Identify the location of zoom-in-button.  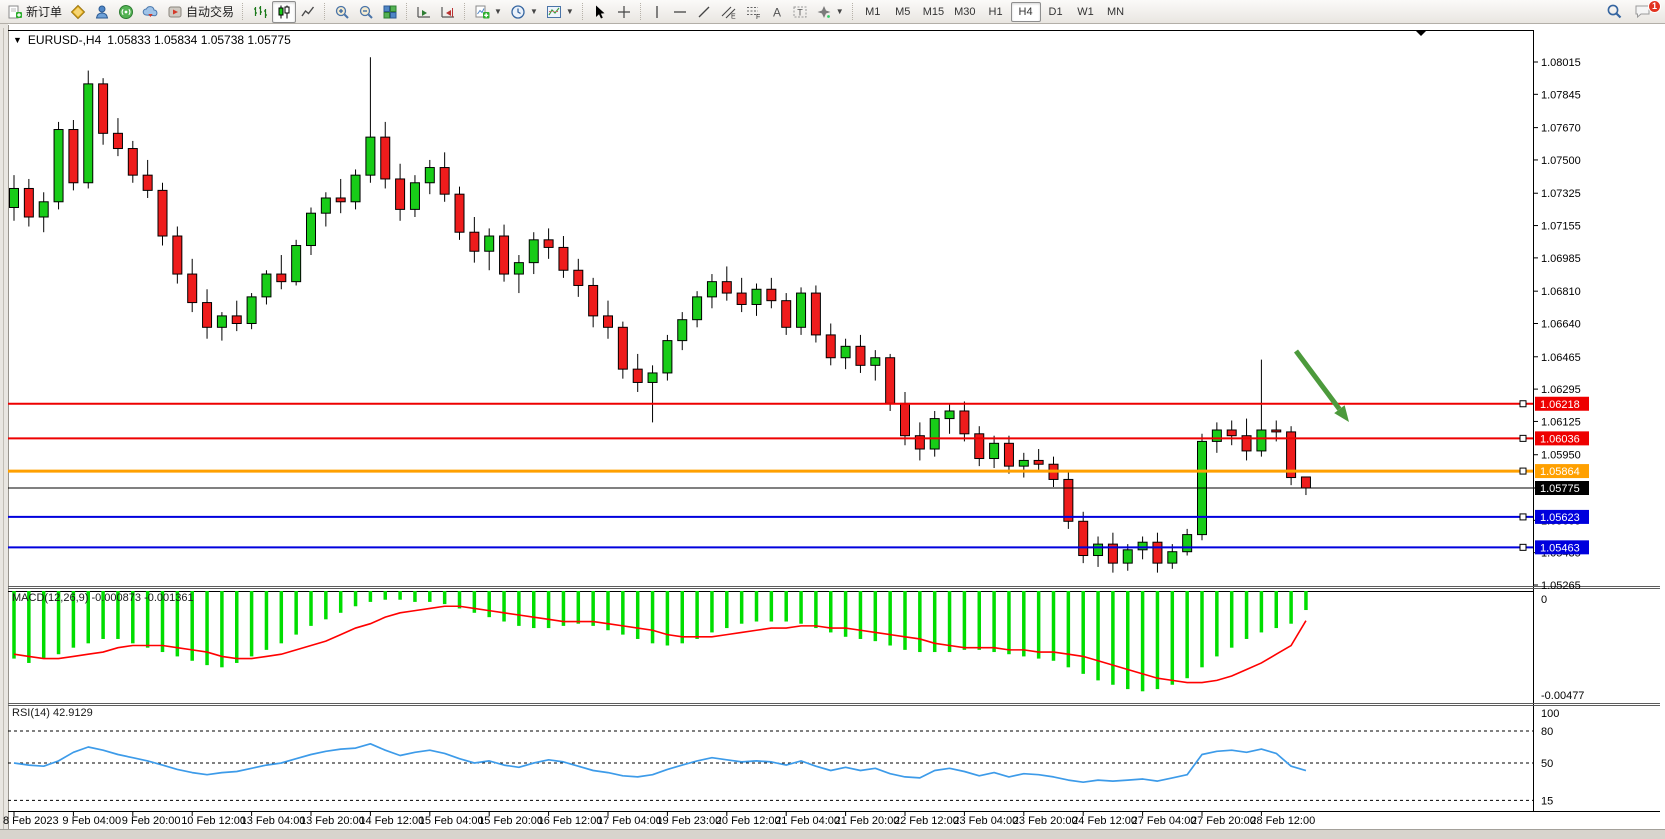
(342, 12).